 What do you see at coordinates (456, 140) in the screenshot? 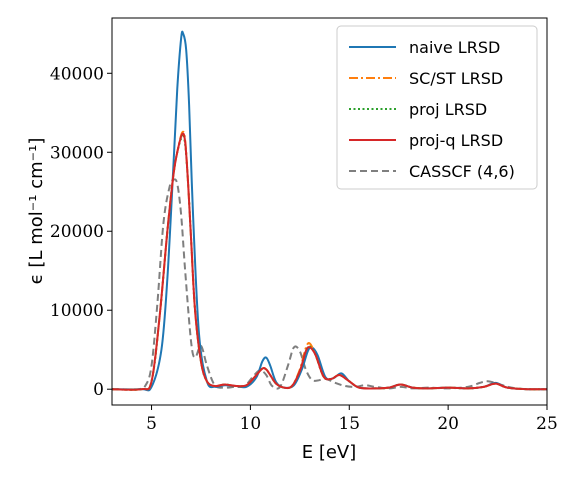
I see `legend-label-proj-q-lrsd: proj-q LRSD` at bounding box center [456, 140].